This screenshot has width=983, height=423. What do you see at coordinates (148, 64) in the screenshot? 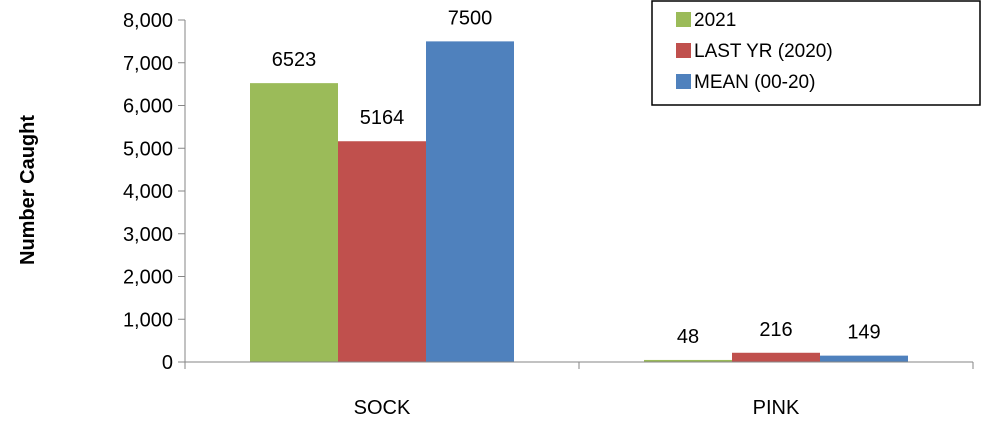
I see `y-tick-label: 7,000` at bounding box center [148, 64].